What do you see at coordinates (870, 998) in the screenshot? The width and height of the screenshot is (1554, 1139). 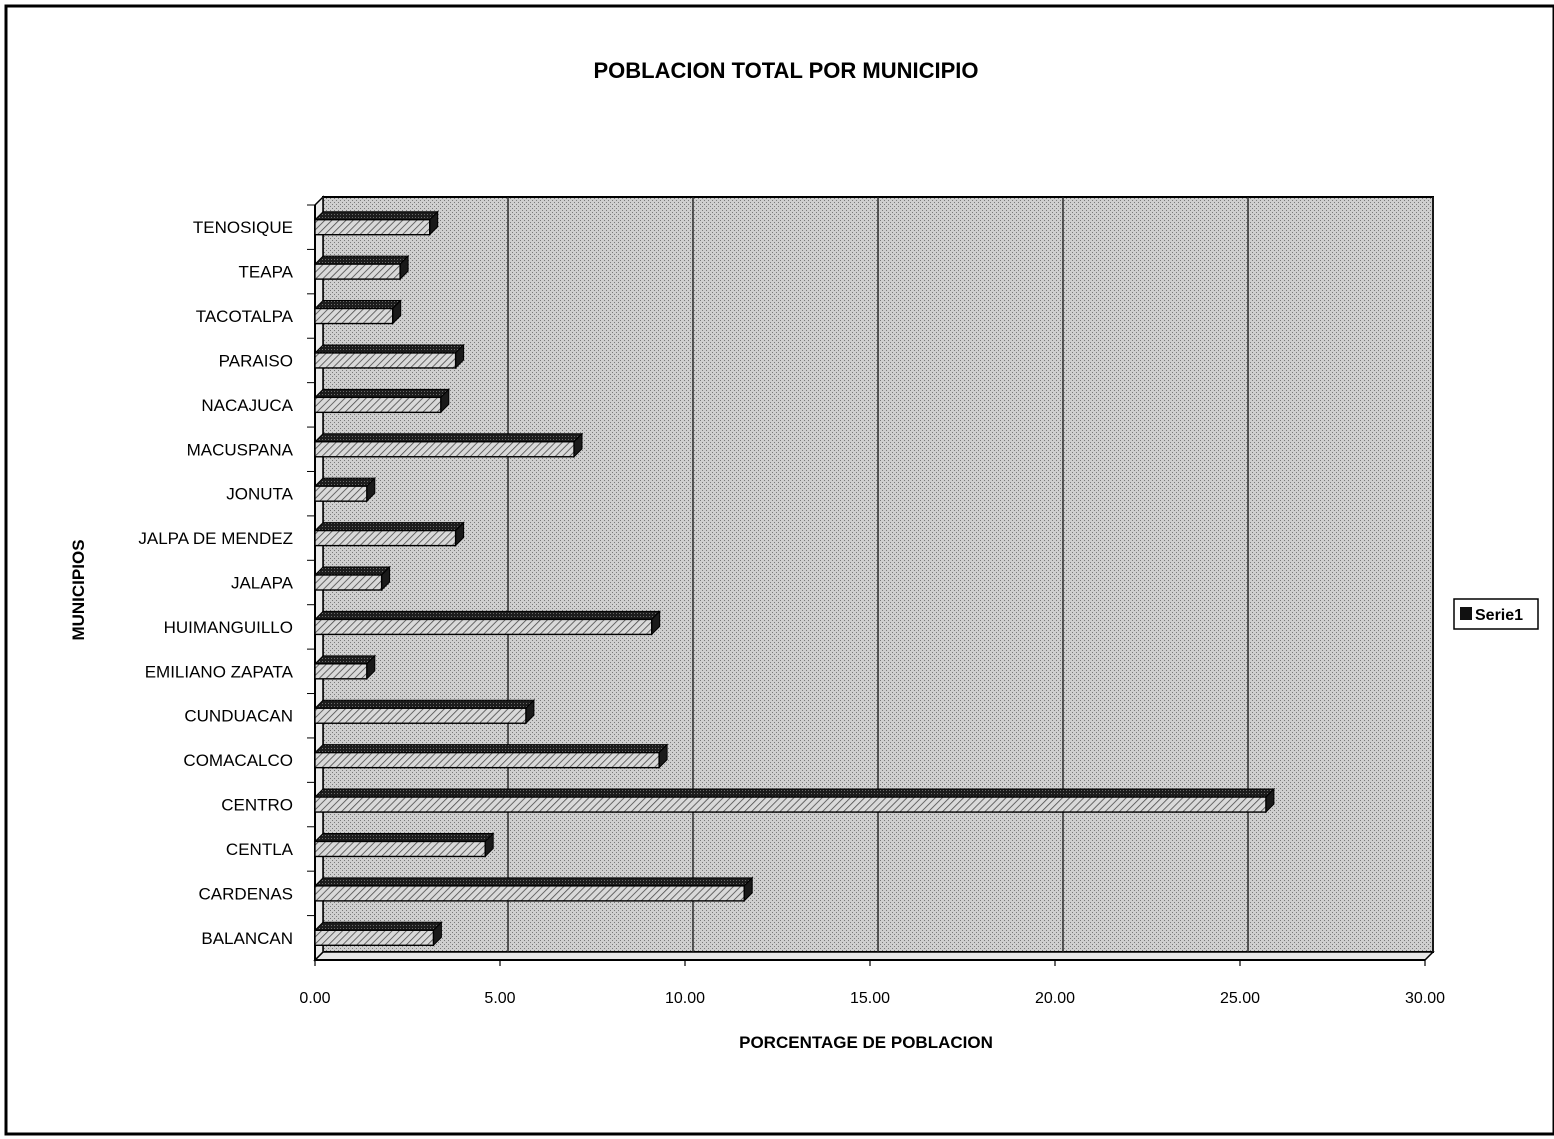 I see `x-tick-label: 15.00` at bounding box center [870, 998].